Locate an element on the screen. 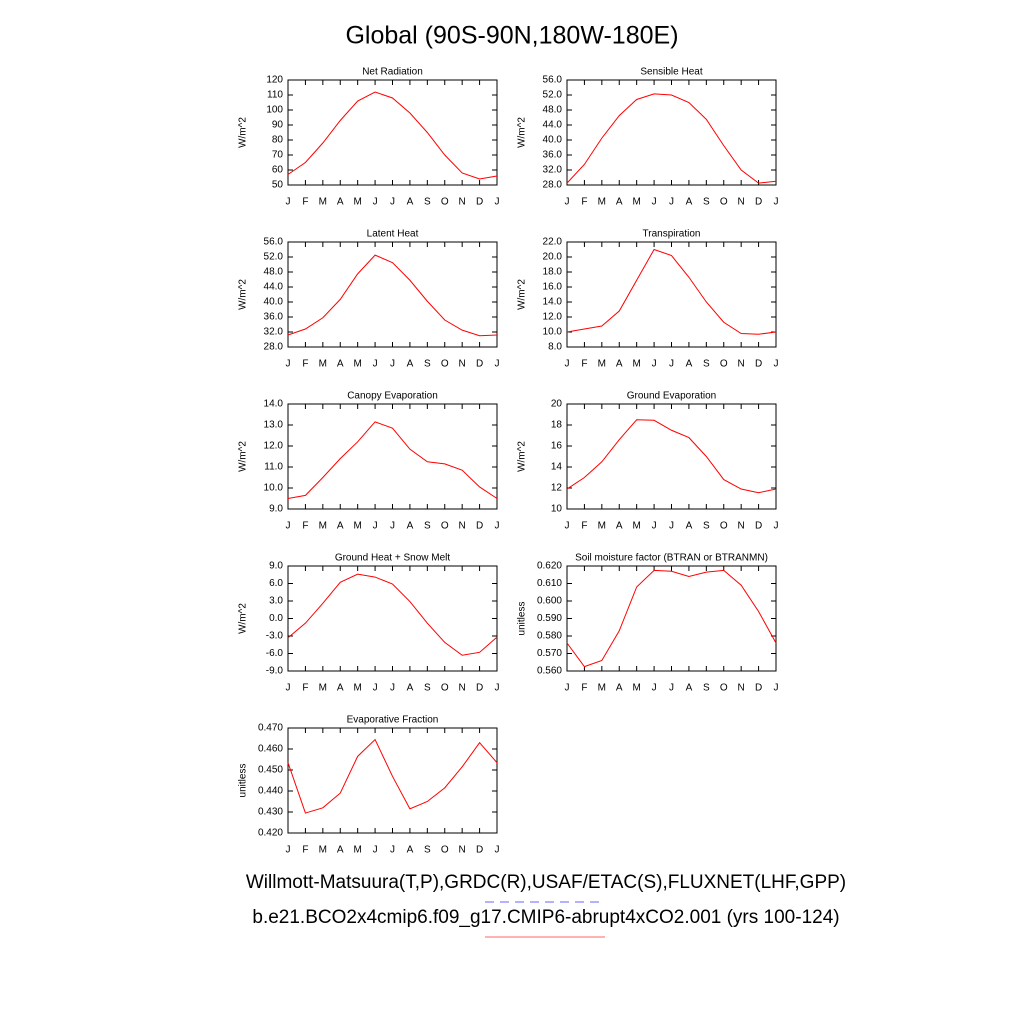  y-tick-label: 20 is located at coordinates (557, 404).